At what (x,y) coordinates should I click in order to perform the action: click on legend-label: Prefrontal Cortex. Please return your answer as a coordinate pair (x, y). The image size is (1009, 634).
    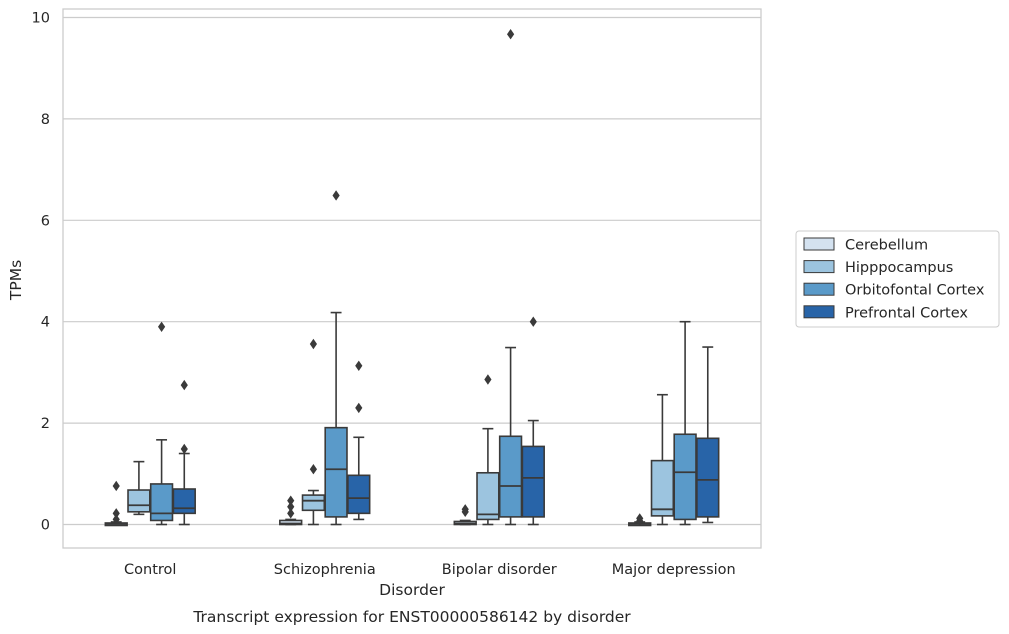
    Looking at the image, I should click on (906, 313).